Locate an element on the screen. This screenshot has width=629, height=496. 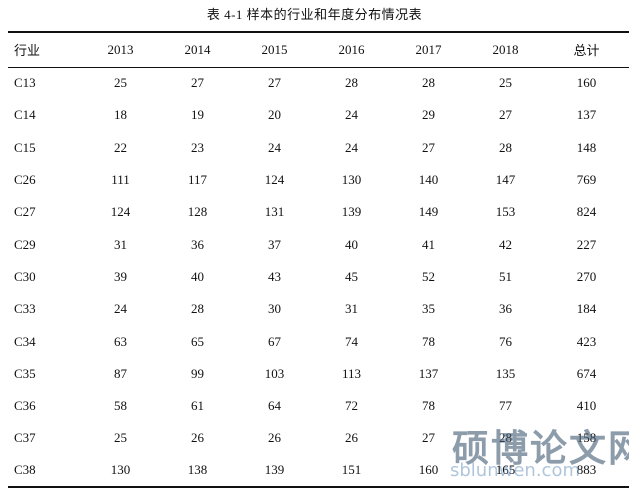
cell-2017: 140 is located at coordinates (428, 180).